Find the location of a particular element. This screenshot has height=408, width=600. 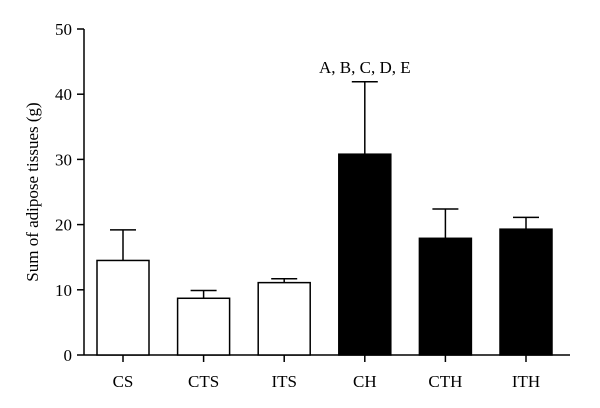

y-tick-label: 50 is located at coordinates (63, 29).